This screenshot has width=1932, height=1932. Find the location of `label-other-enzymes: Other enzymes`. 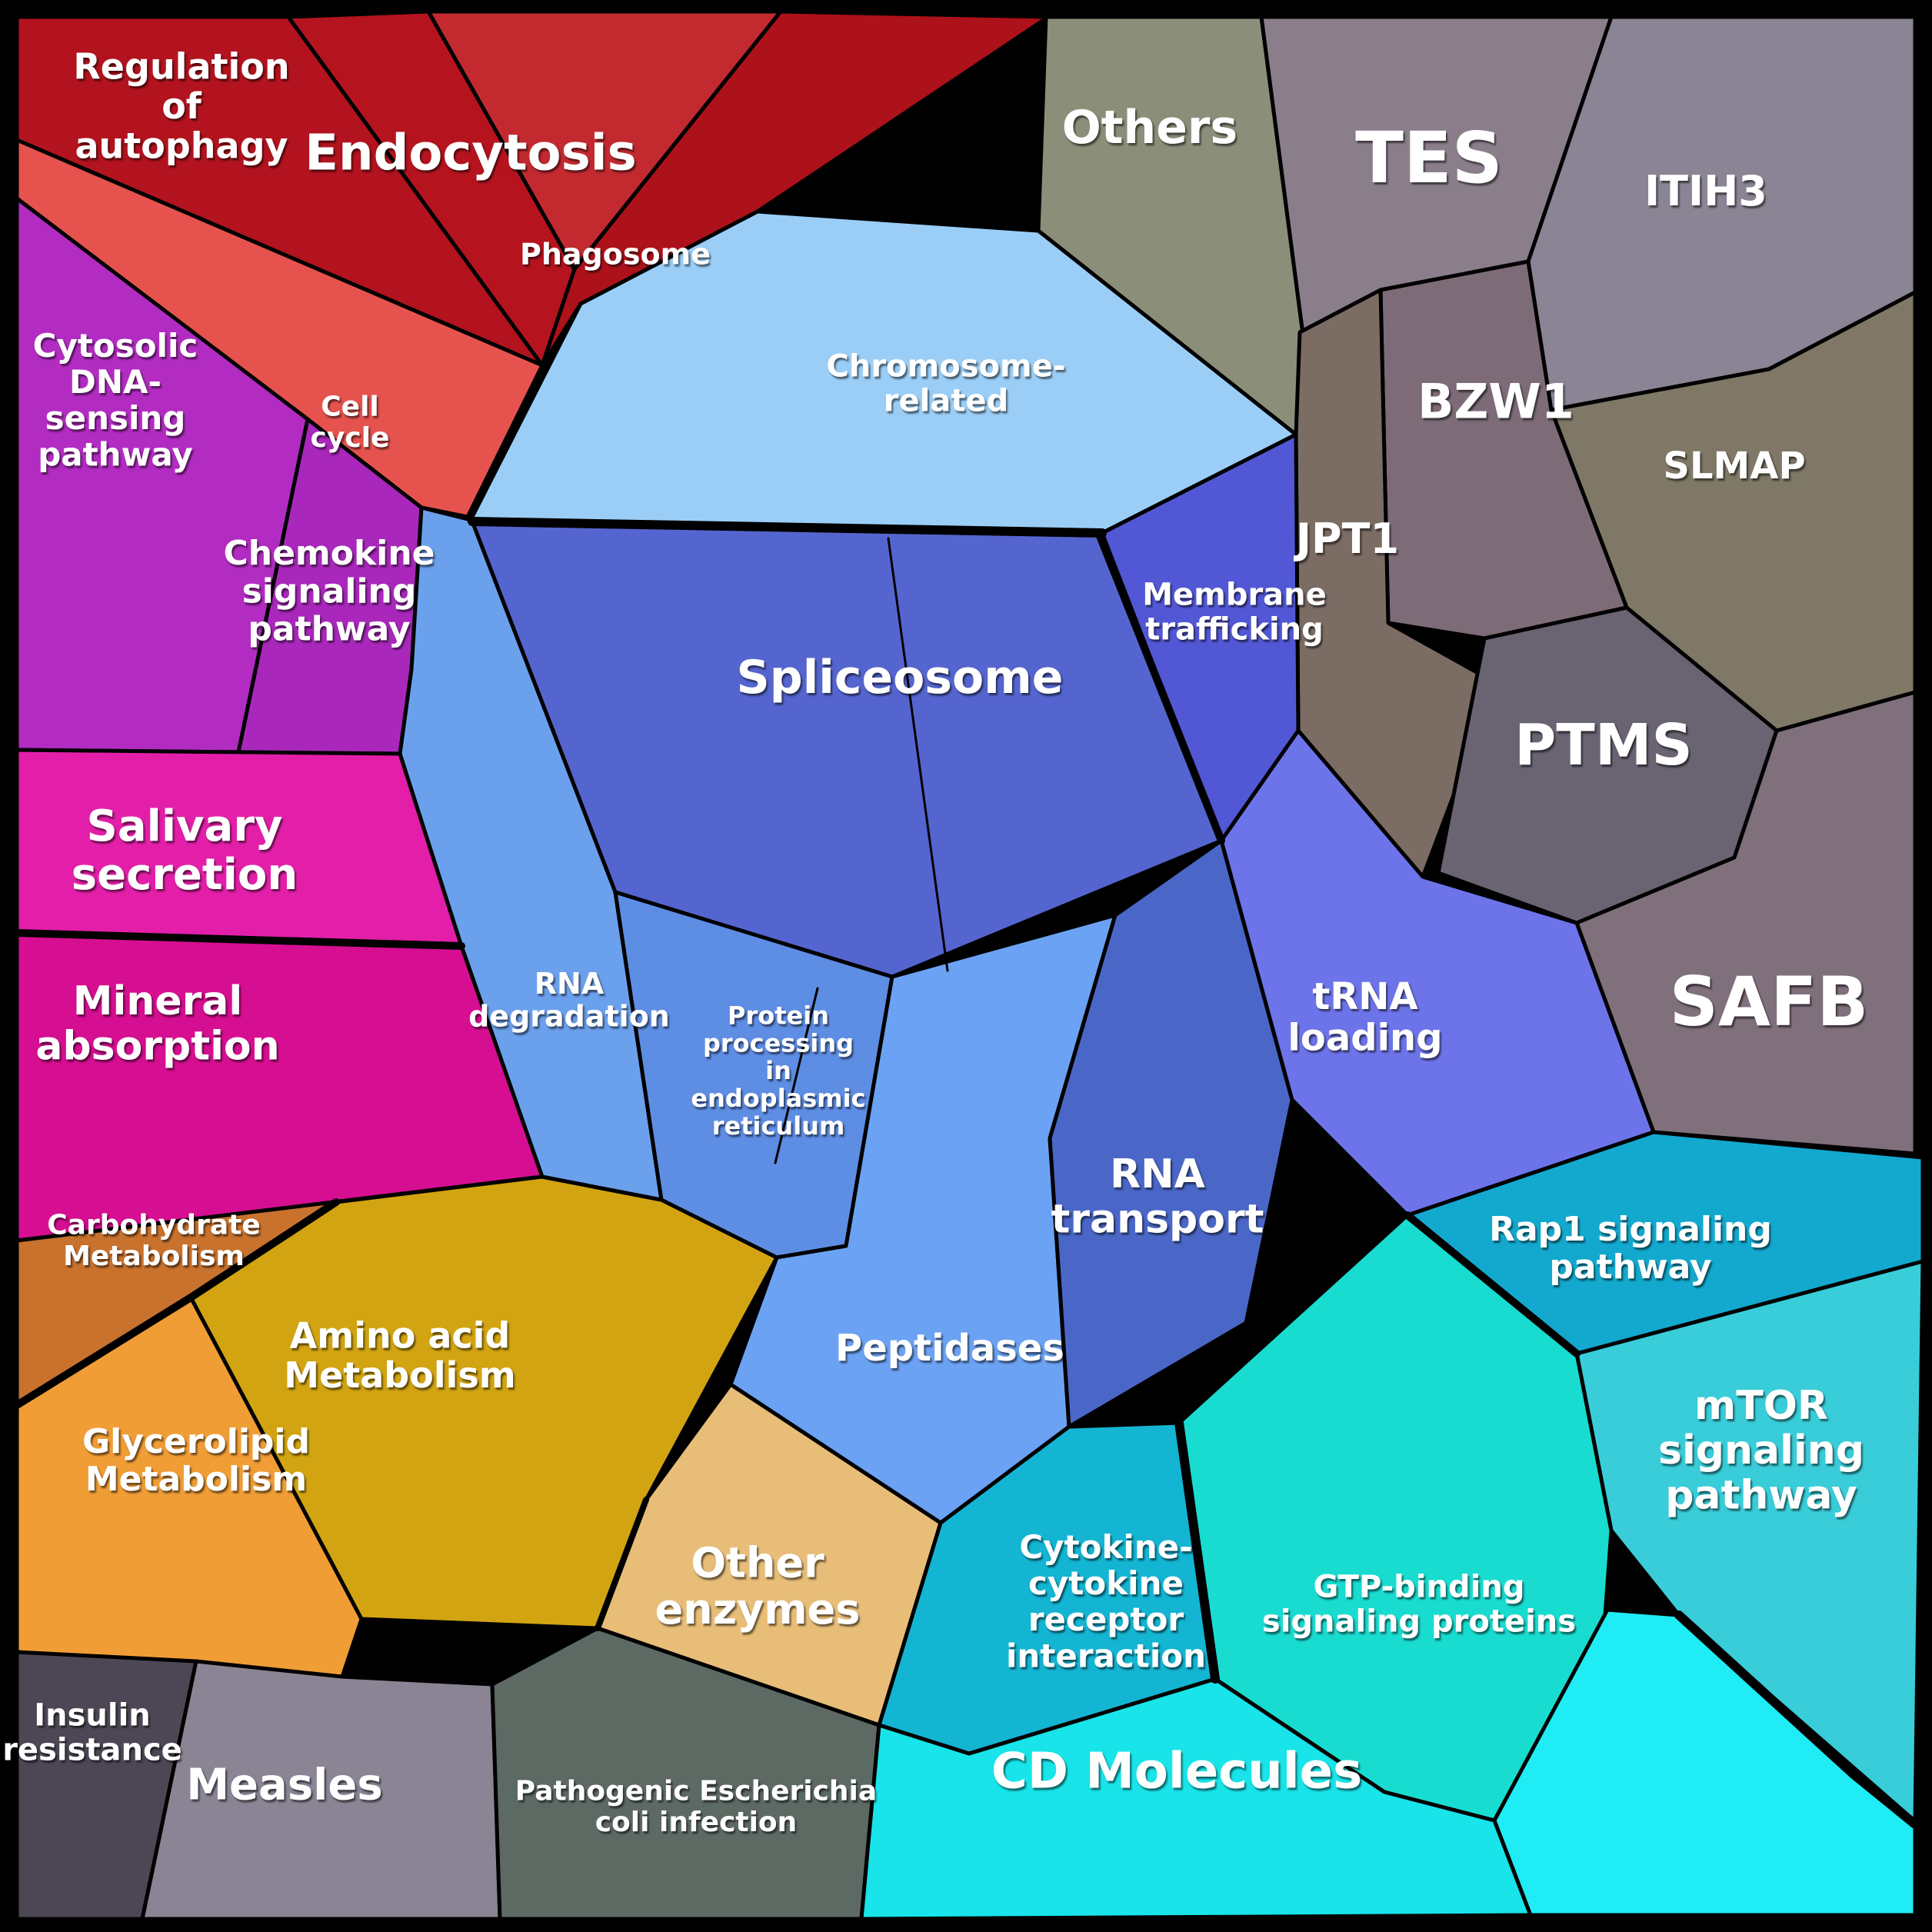

label-other-enzymes: Other enzymes is located at coordinates (758, 1586).